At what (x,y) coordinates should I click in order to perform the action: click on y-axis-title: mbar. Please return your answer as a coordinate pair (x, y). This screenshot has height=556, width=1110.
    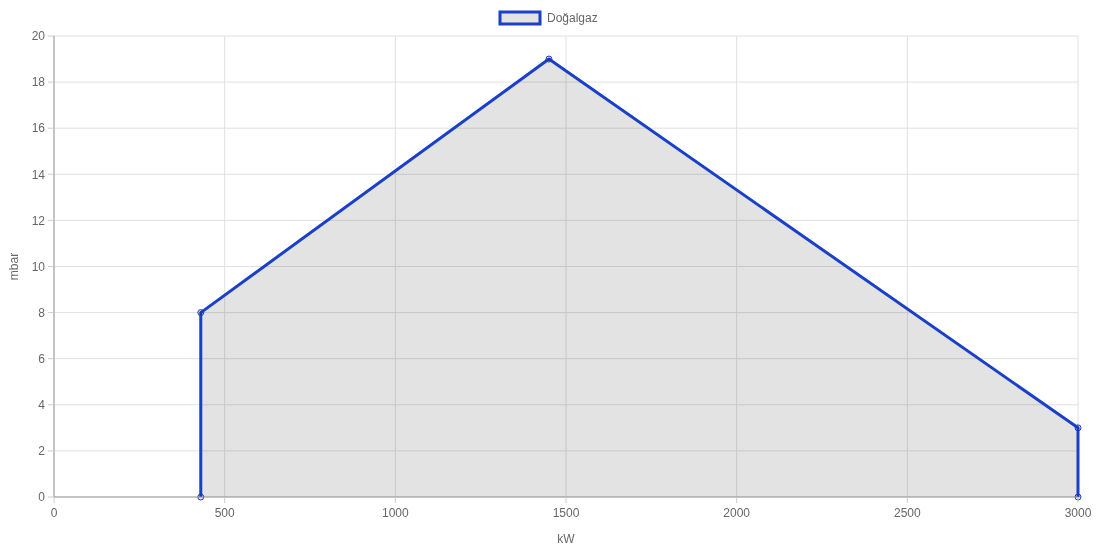
    Looking at the image, I should click on (14, 266).